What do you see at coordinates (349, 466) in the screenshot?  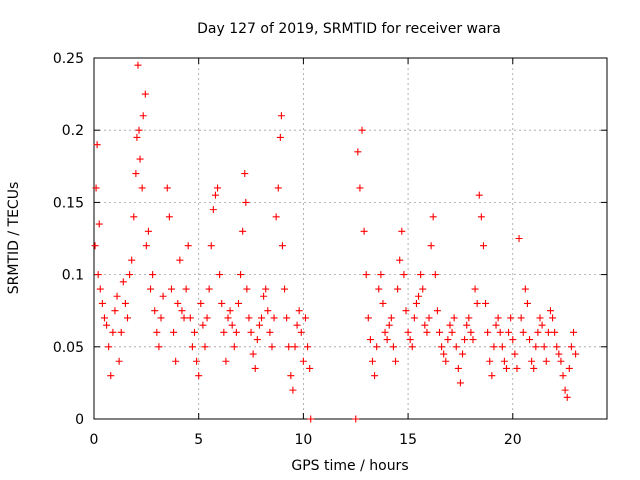 I see `x-axis-label: GPS time / hours` at bounding box center [349, 466].